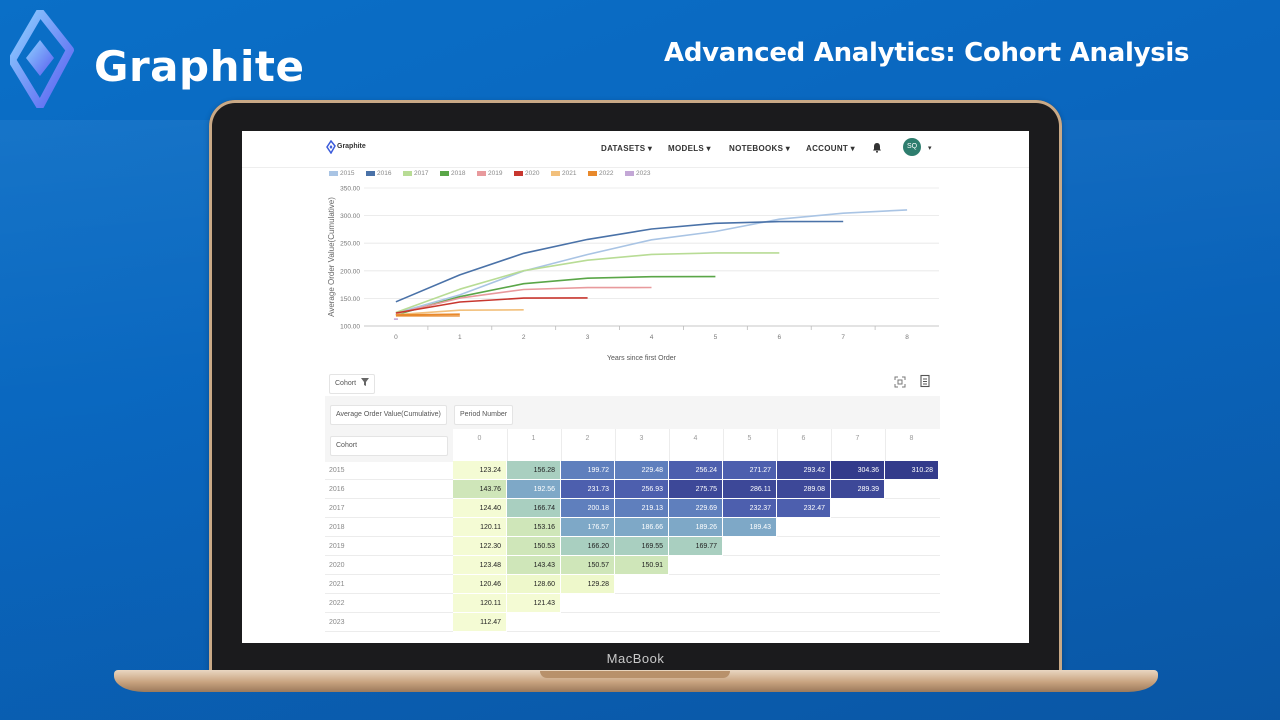 Image resolution: width=1280 pixels, height=720 pixels. What do you see at coordinates (337, 584) in the screenshot?
I see `row-label-2021: 2021` at bounding box center [337, 584].